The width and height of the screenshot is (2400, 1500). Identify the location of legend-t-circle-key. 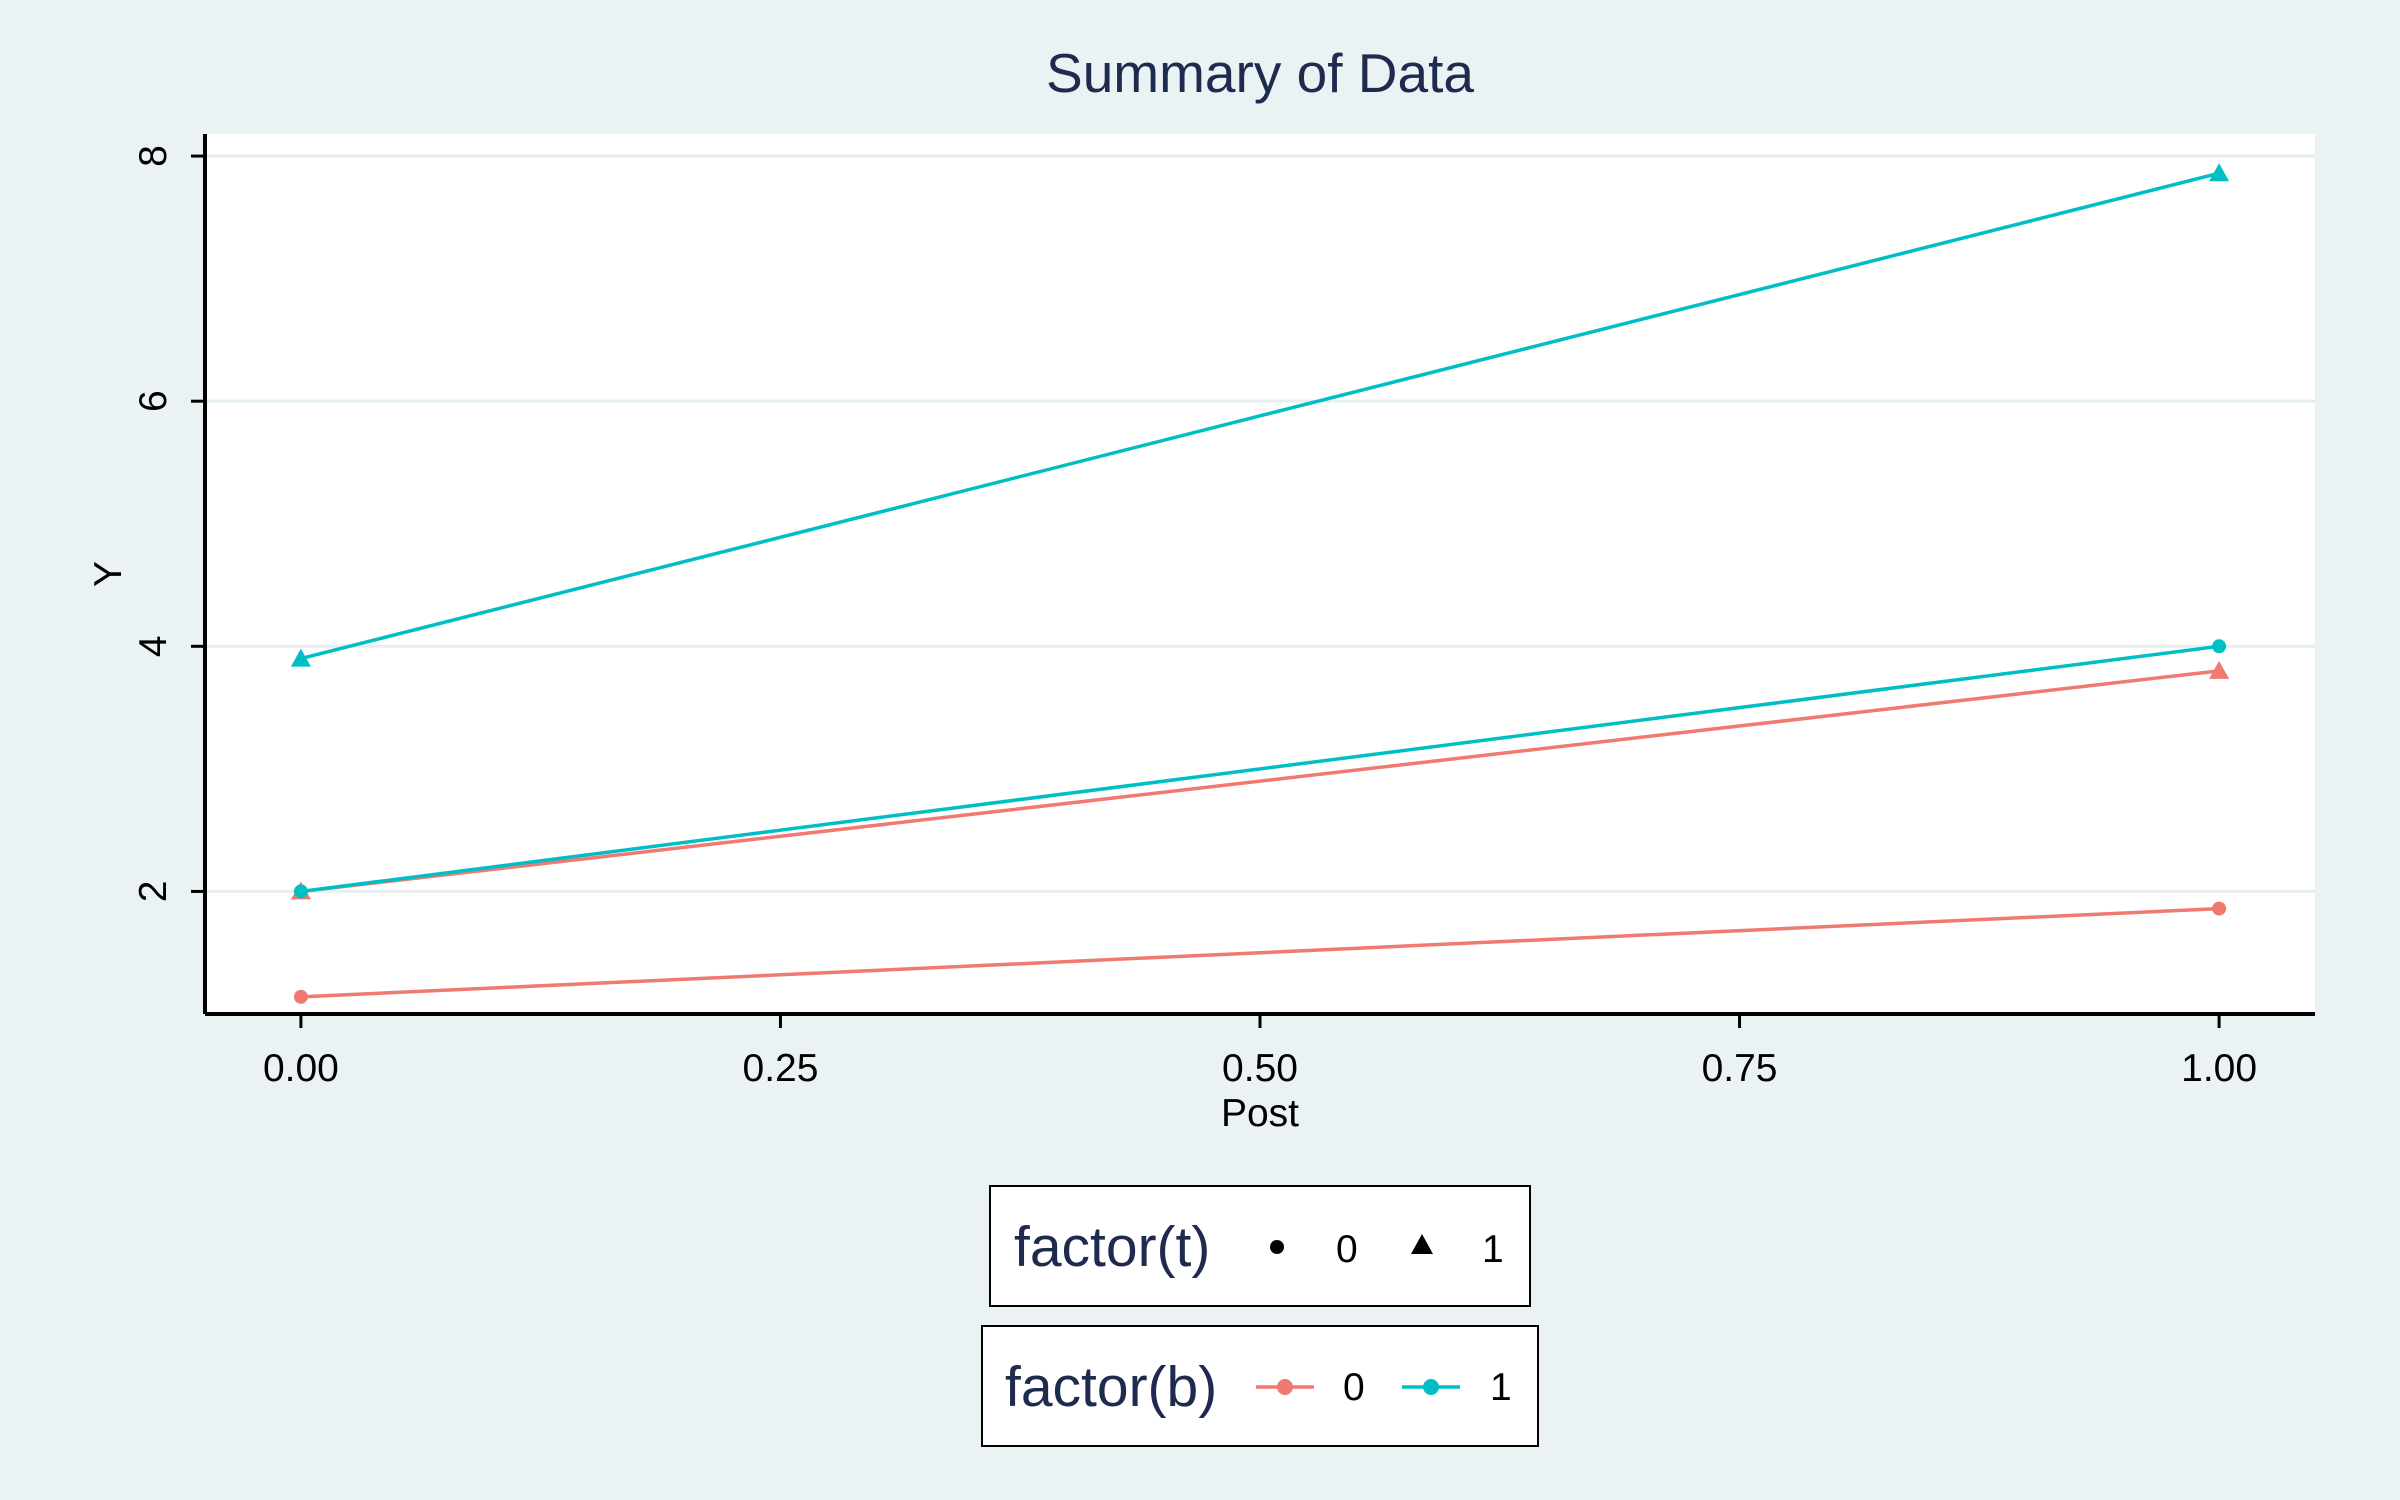
(1277, 1247).